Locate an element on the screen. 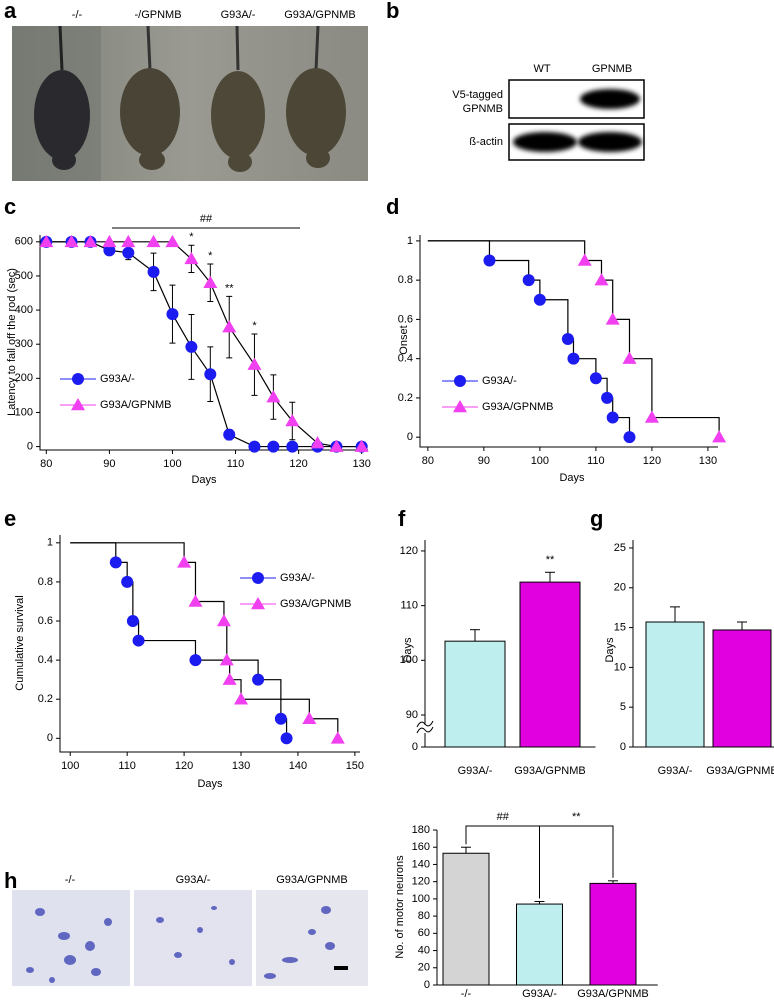 This screenshot has height=1003, width=774. y-tick-label: 20 is located at coordinates (620, 588).